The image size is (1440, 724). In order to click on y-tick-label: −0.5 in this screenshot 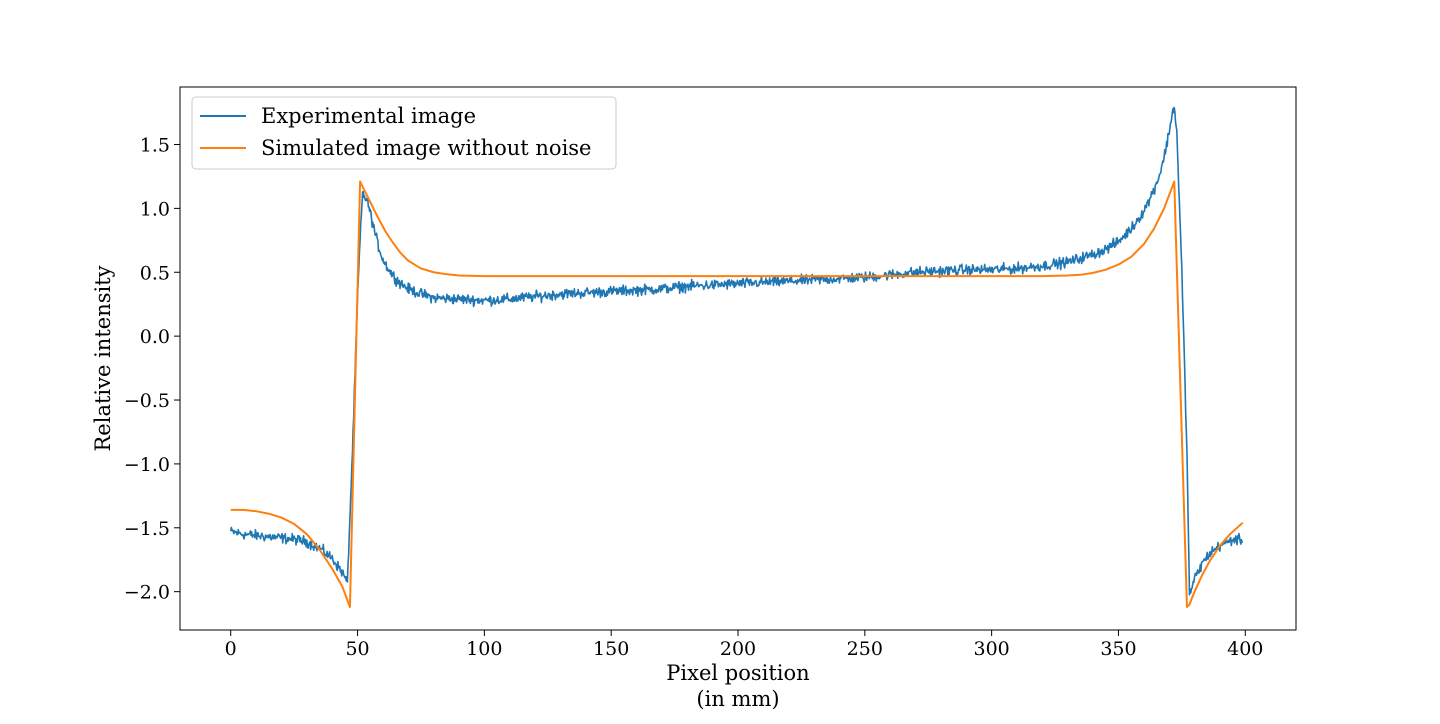, I will do `click(147, 401)`.